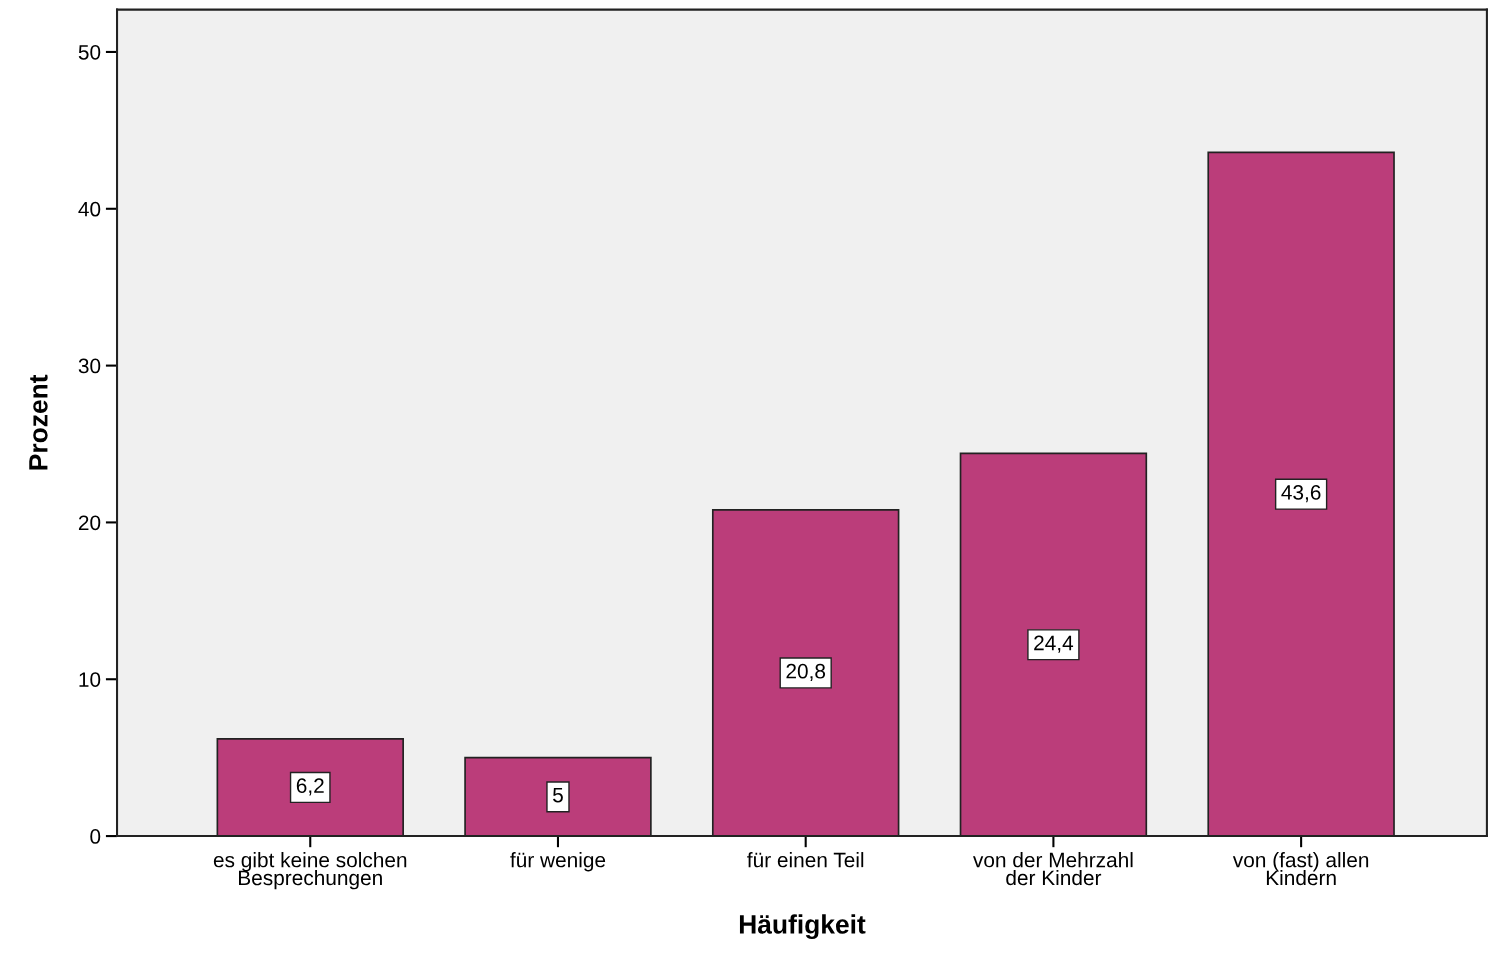 This screenshot has width=1489, height=961. What do you see at coordinates (802, 927) in the screenshot?
I see `x-axis-title: Häufigkeit` at bounding box center [802, 927].